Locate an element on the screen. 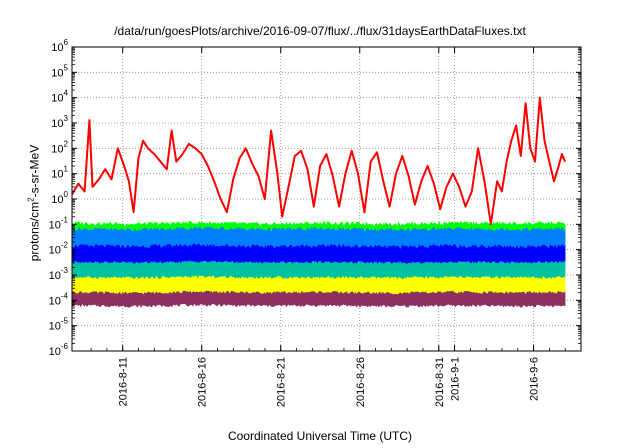 The image size is (640, 448). y-tick-label: 10⁻³ is located at coordinates (59, 274).